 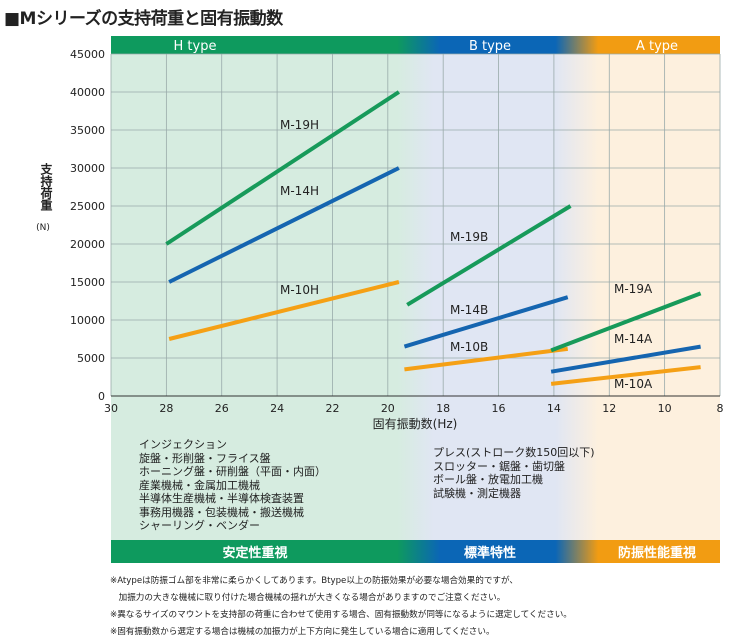 What do you see at coordinates (199, 525) in the screenshot?
I see `use-item: シャーリング・ベンダー` at bounding box center [199, 525].